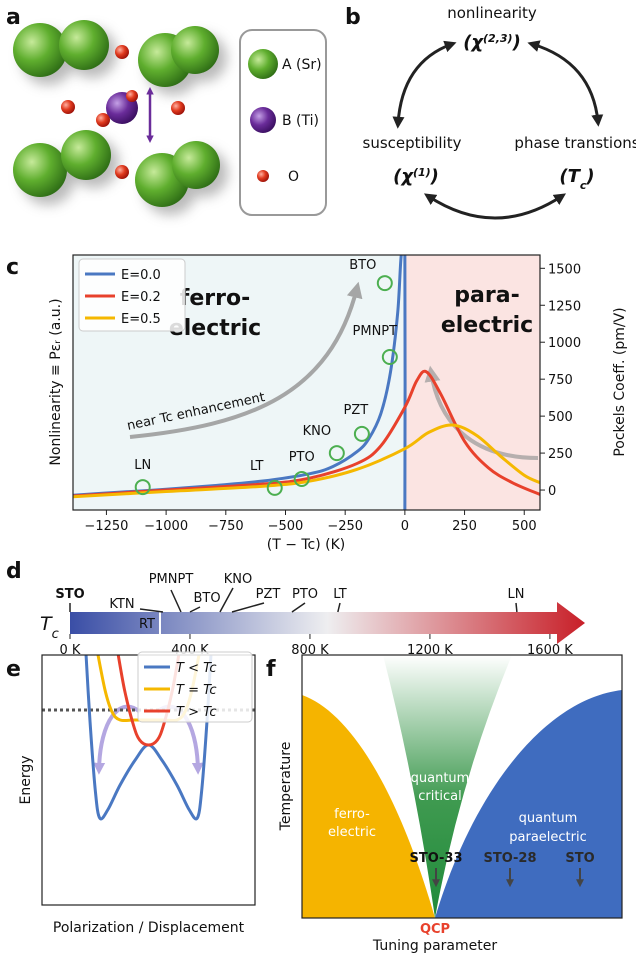  Describe the element at coordinates (55, 634) in the screenshot. I see `scale-label-part: c` at that location.